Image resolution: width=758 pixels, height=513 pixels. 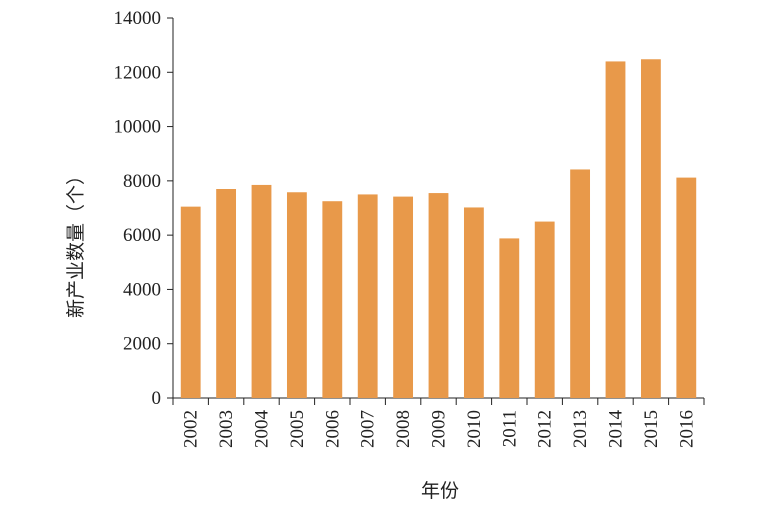 I want to click on x-tick-label: 2003, so click(x=226, y=429).